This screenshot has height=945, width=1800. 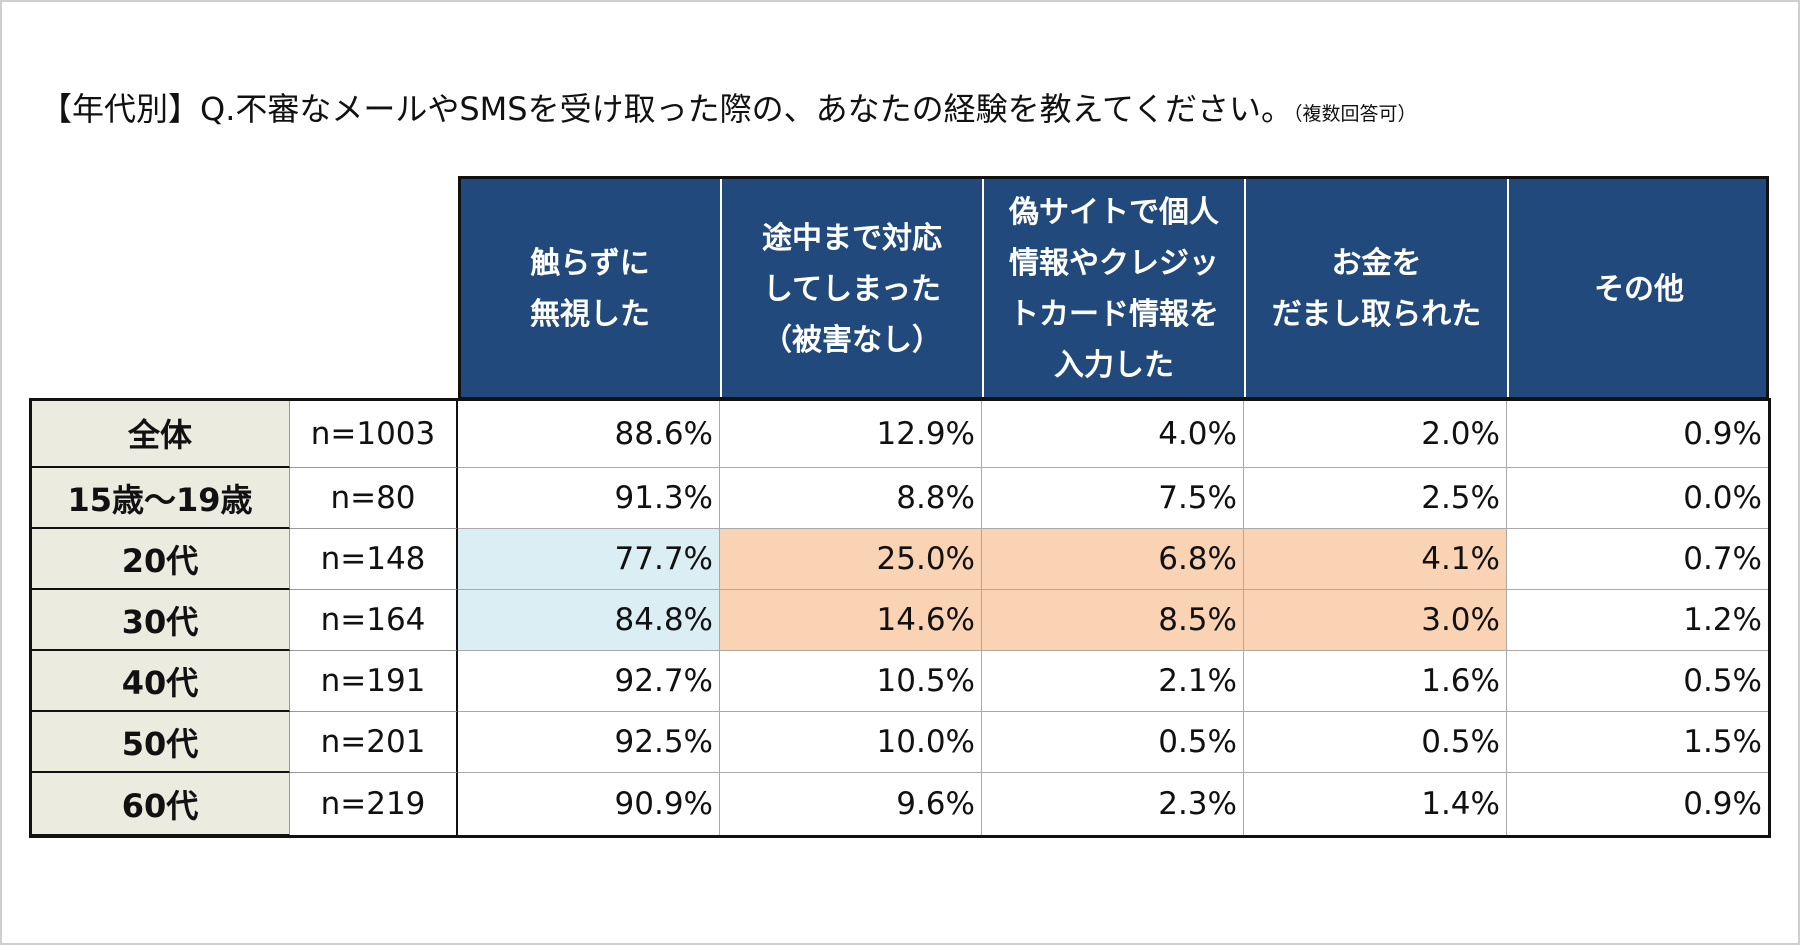 I want to click on sample-size: n=219, so click(x=374, y=804).